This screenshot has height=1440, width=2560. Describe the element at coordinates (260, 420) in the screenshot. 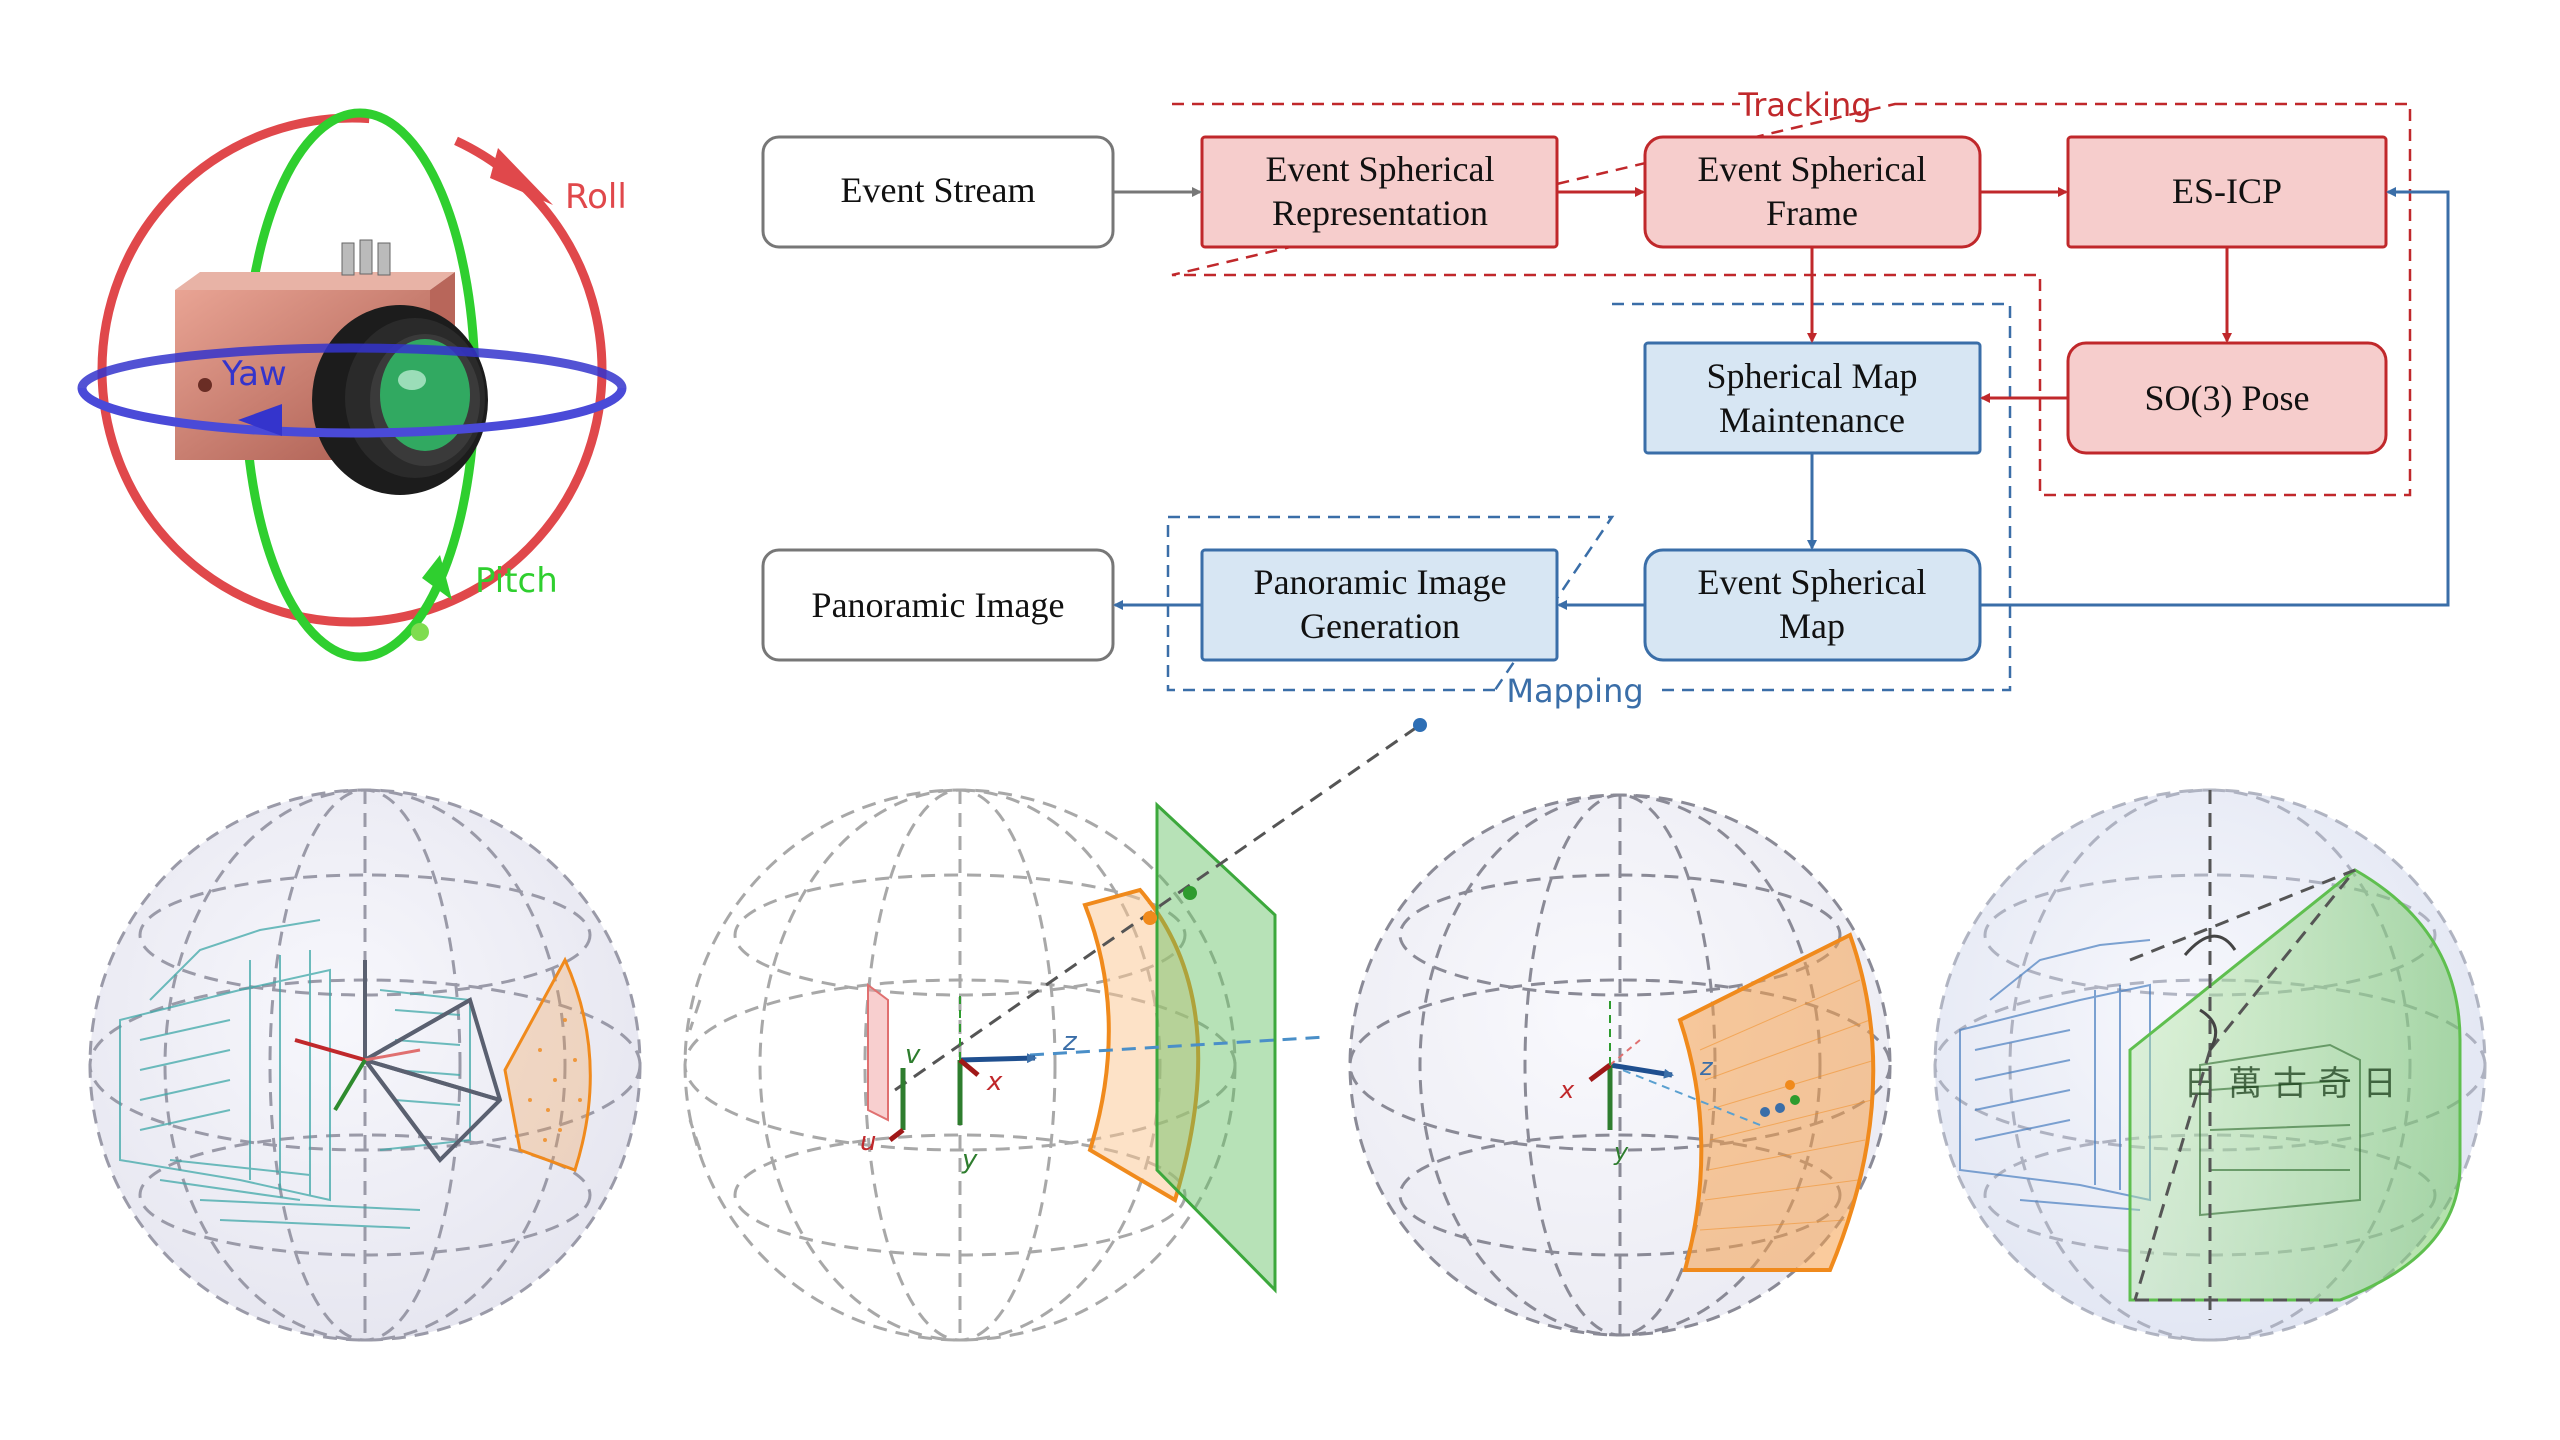

I see `yaw-arrowhead` at that location.